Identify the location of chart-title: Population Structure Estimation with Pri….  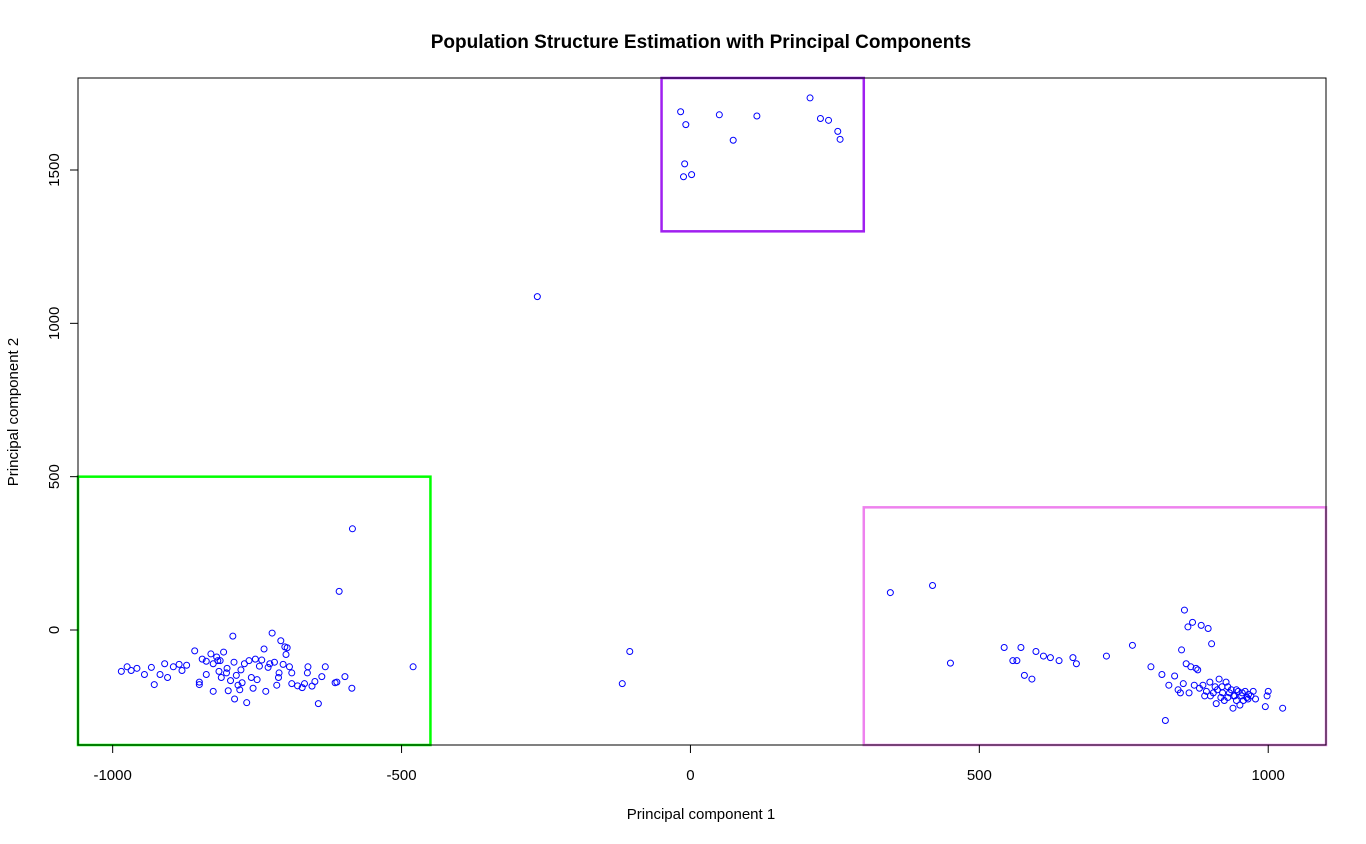
(701, 42).